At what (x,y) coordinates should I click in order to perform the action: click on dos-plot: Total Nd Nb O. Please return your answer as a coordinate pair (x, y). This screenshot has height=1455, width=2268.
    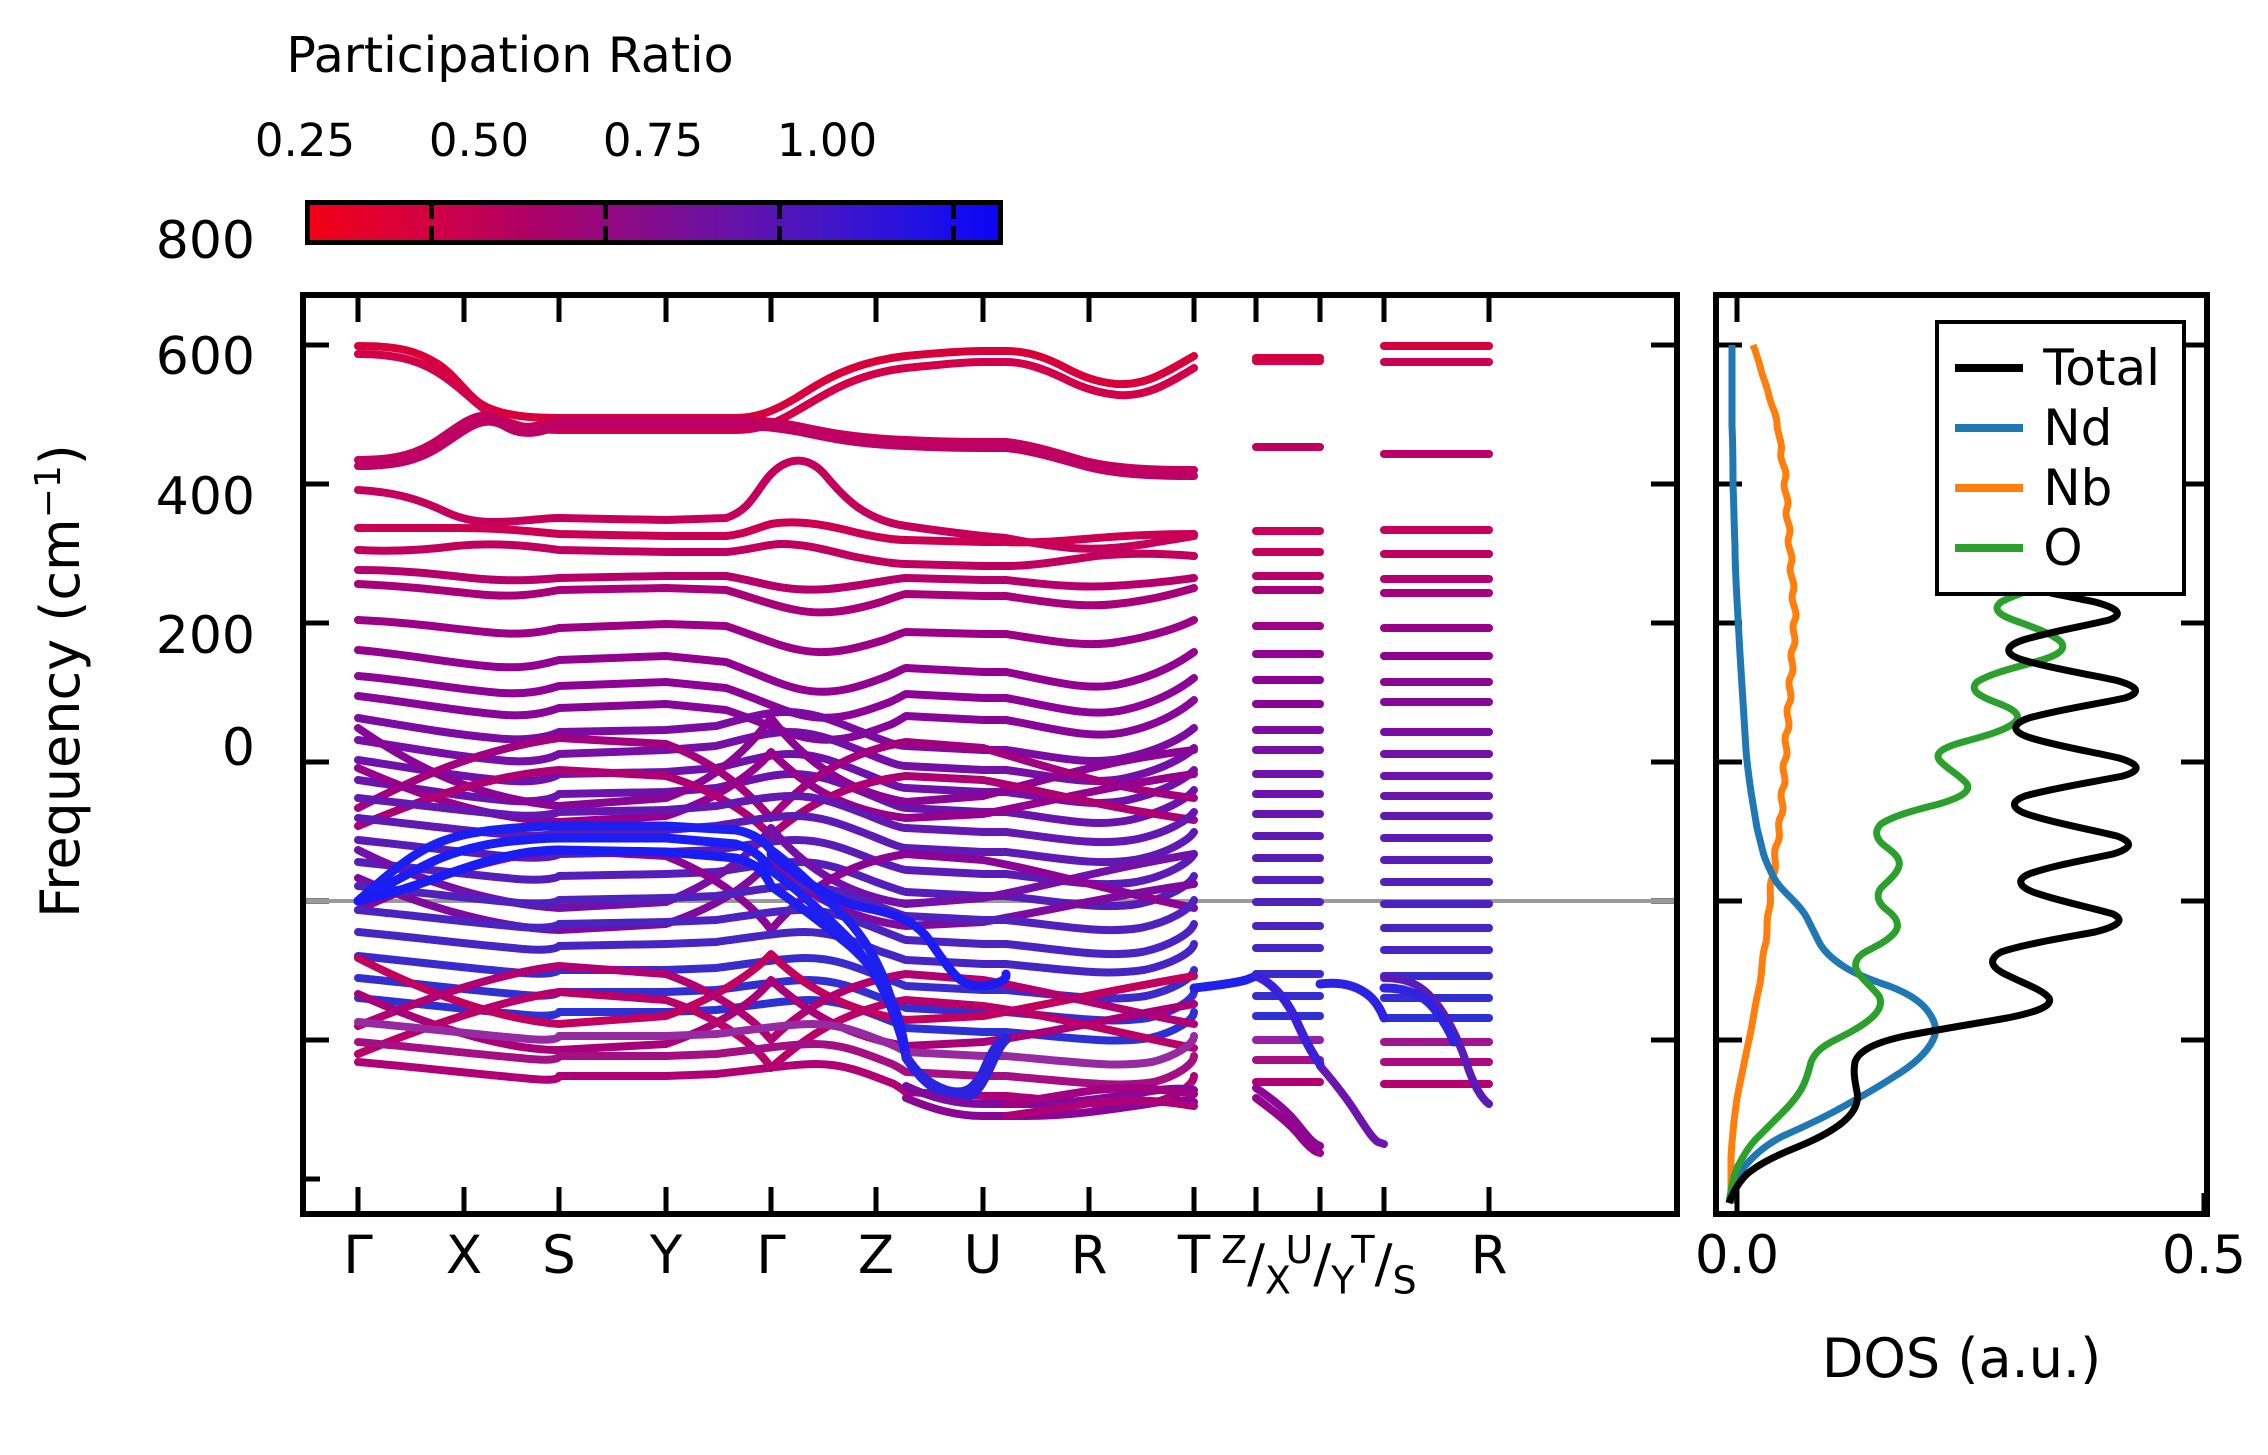
    Looking at the image, I should click on (1961, 754).